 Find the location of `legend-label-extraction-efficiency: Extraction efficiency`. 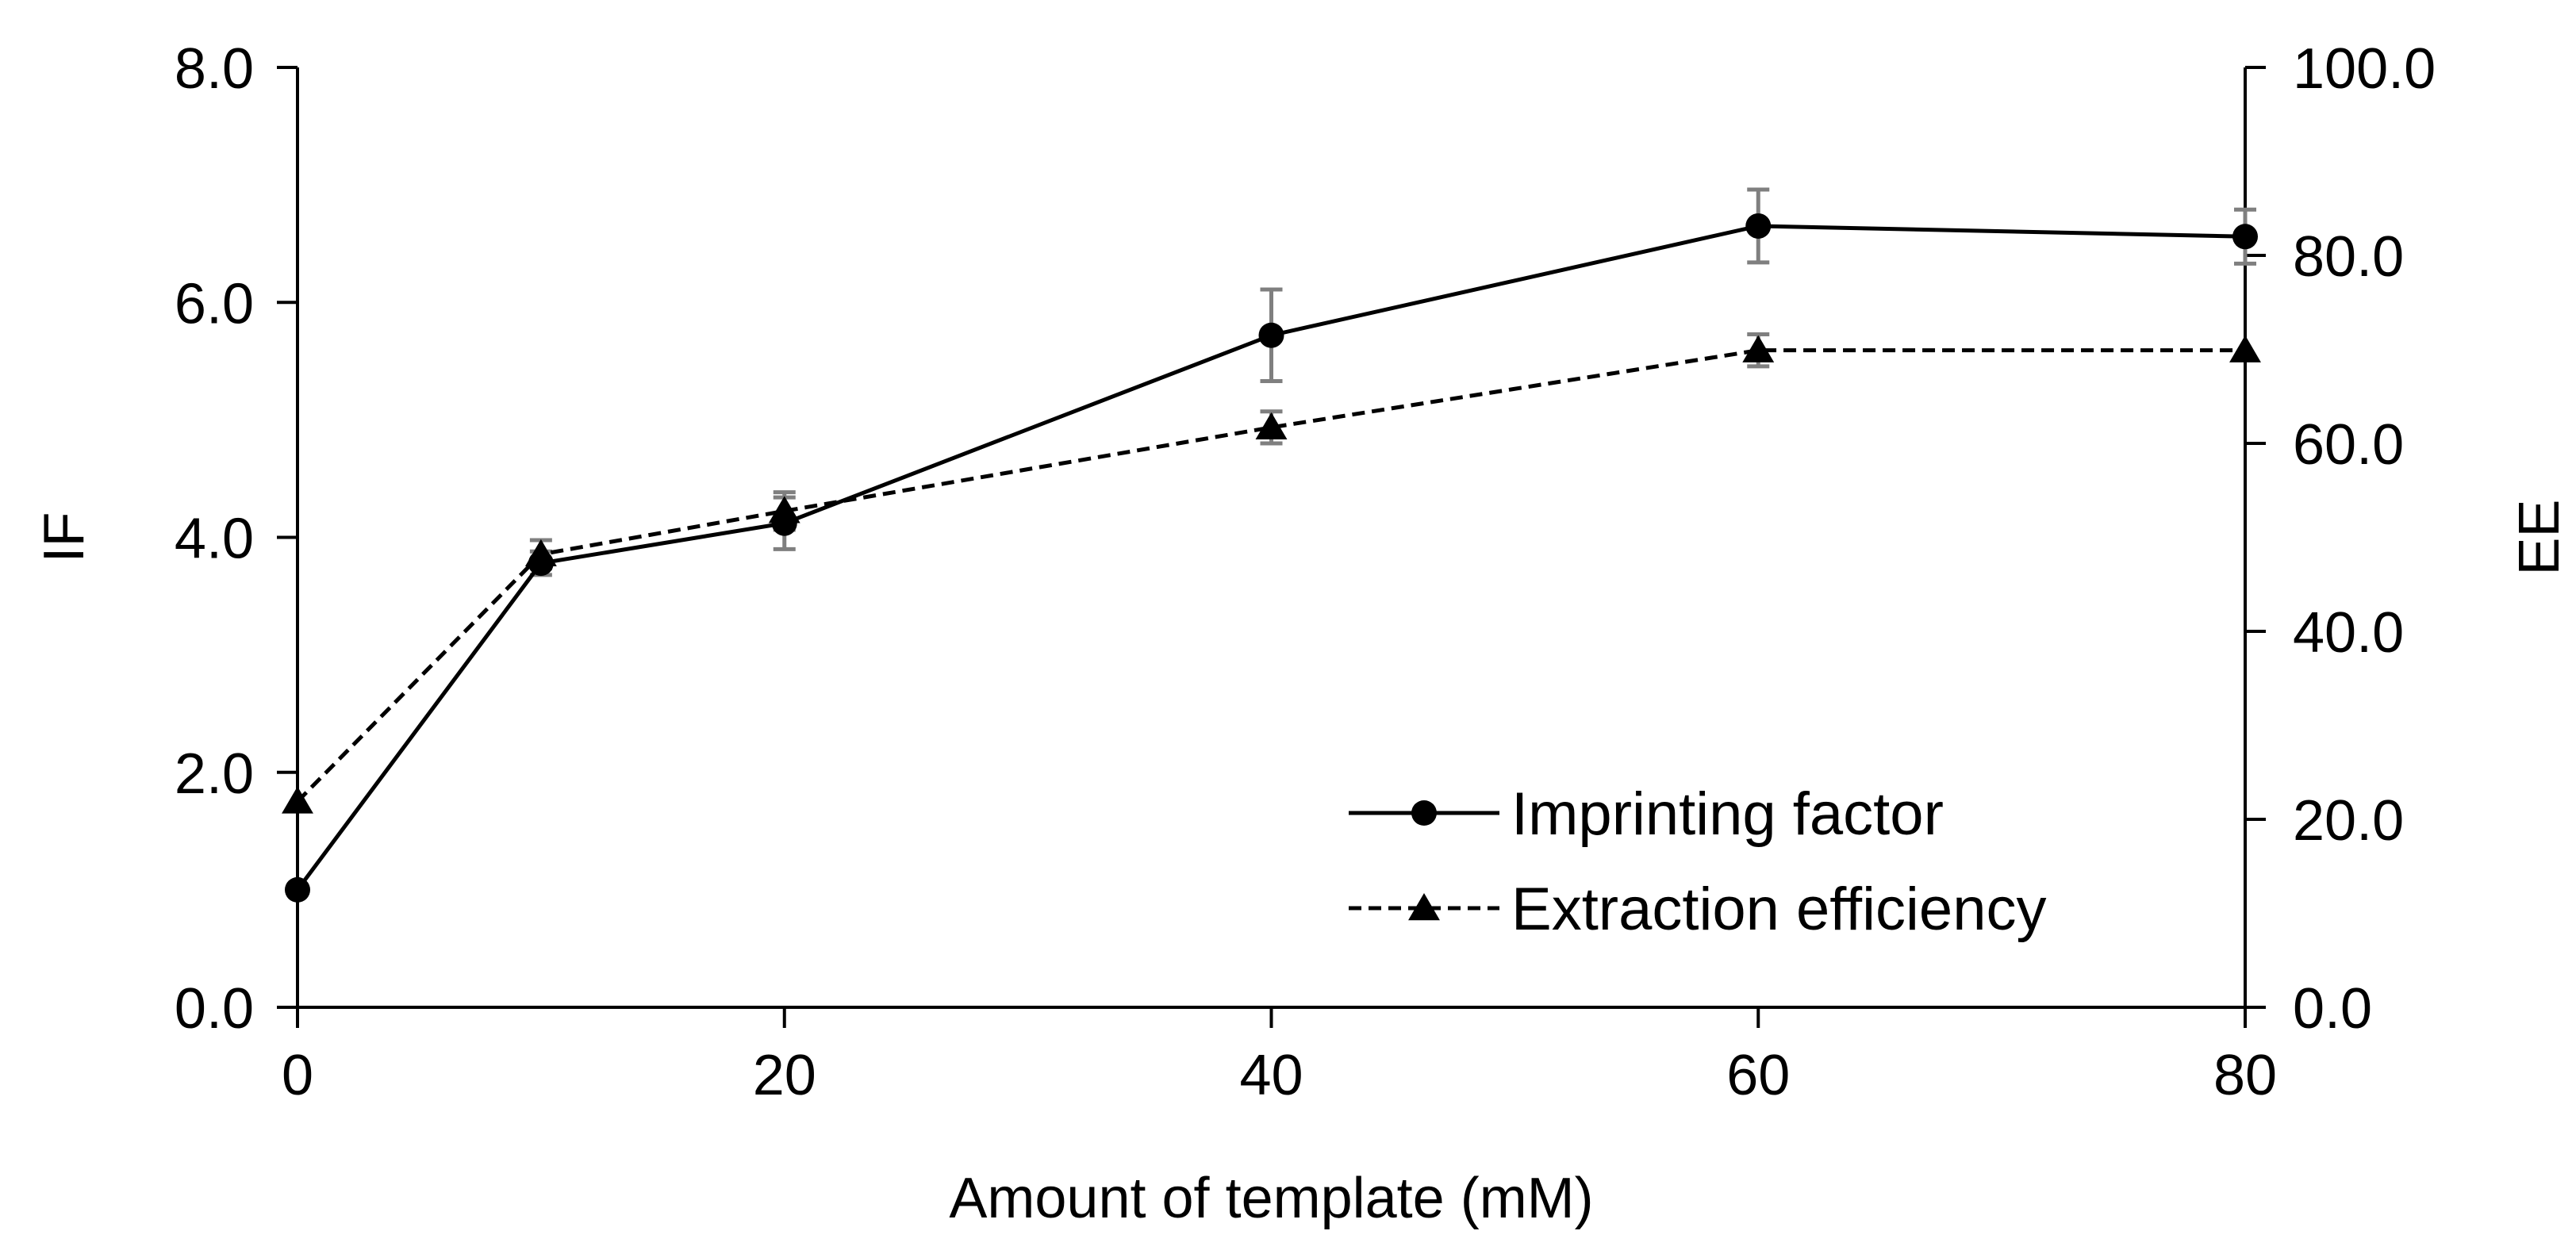

legend-label-extraction-efficiency: Extraction efficiency is located at coordinates (1778, 909).